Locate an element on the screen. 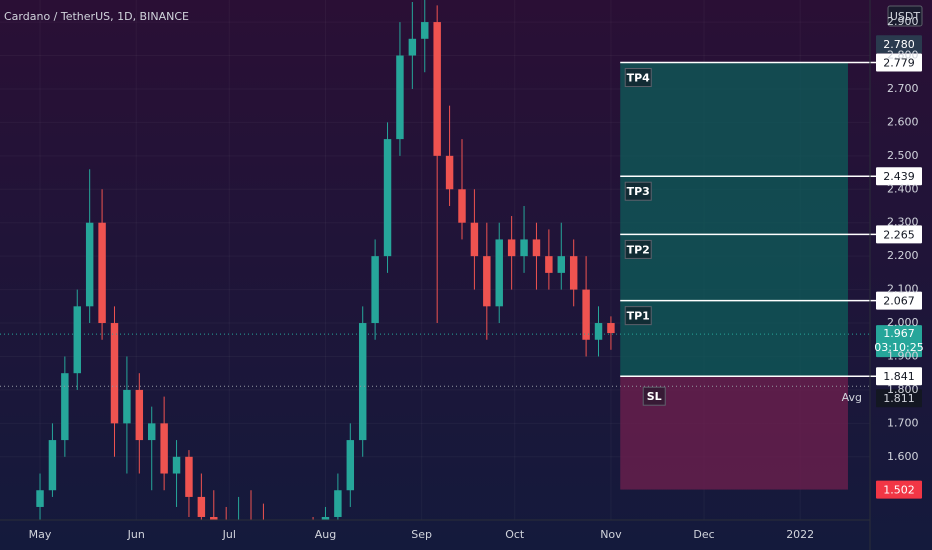  x-tick-label: May is located at coordinates (40, 534).